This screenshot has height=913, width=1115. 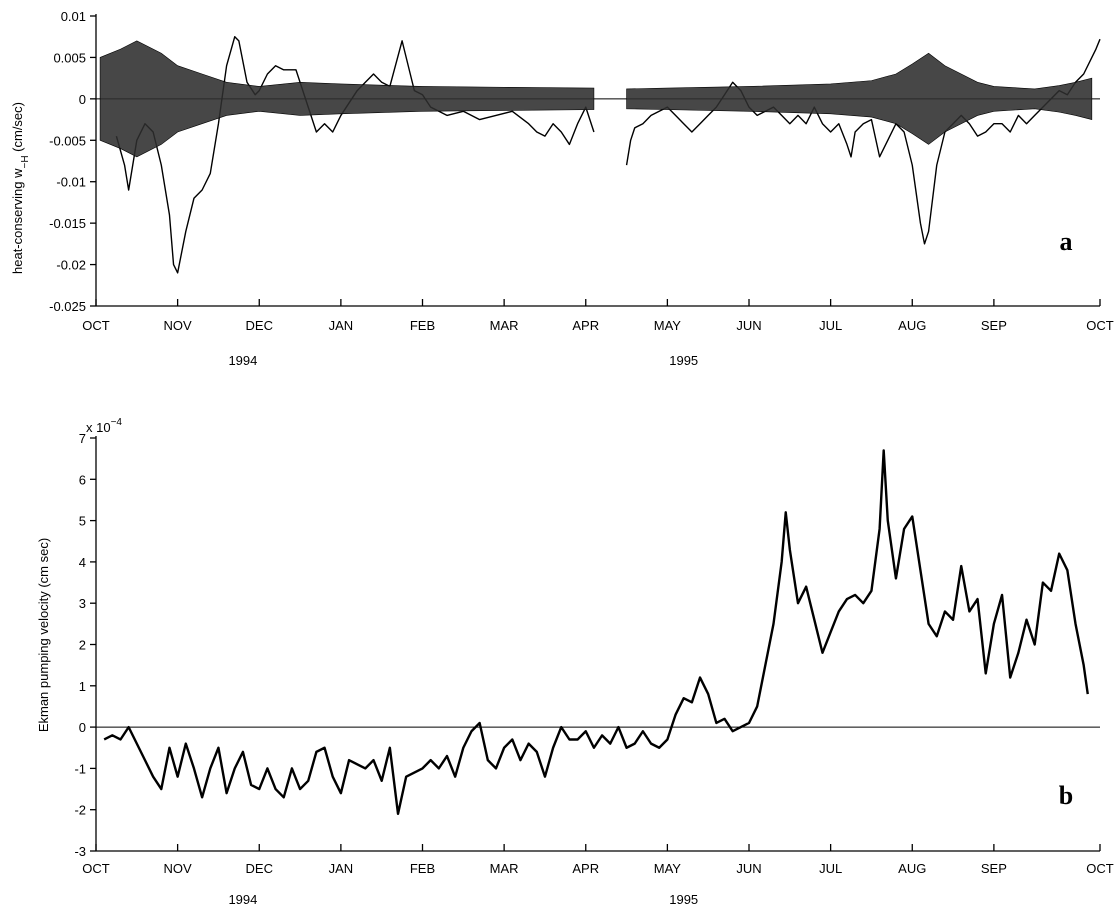 What do you see at coordinates (830, 868) in the screenshot?
I see `panel-b-month-label: JUL` at bounding box center [830, 868].